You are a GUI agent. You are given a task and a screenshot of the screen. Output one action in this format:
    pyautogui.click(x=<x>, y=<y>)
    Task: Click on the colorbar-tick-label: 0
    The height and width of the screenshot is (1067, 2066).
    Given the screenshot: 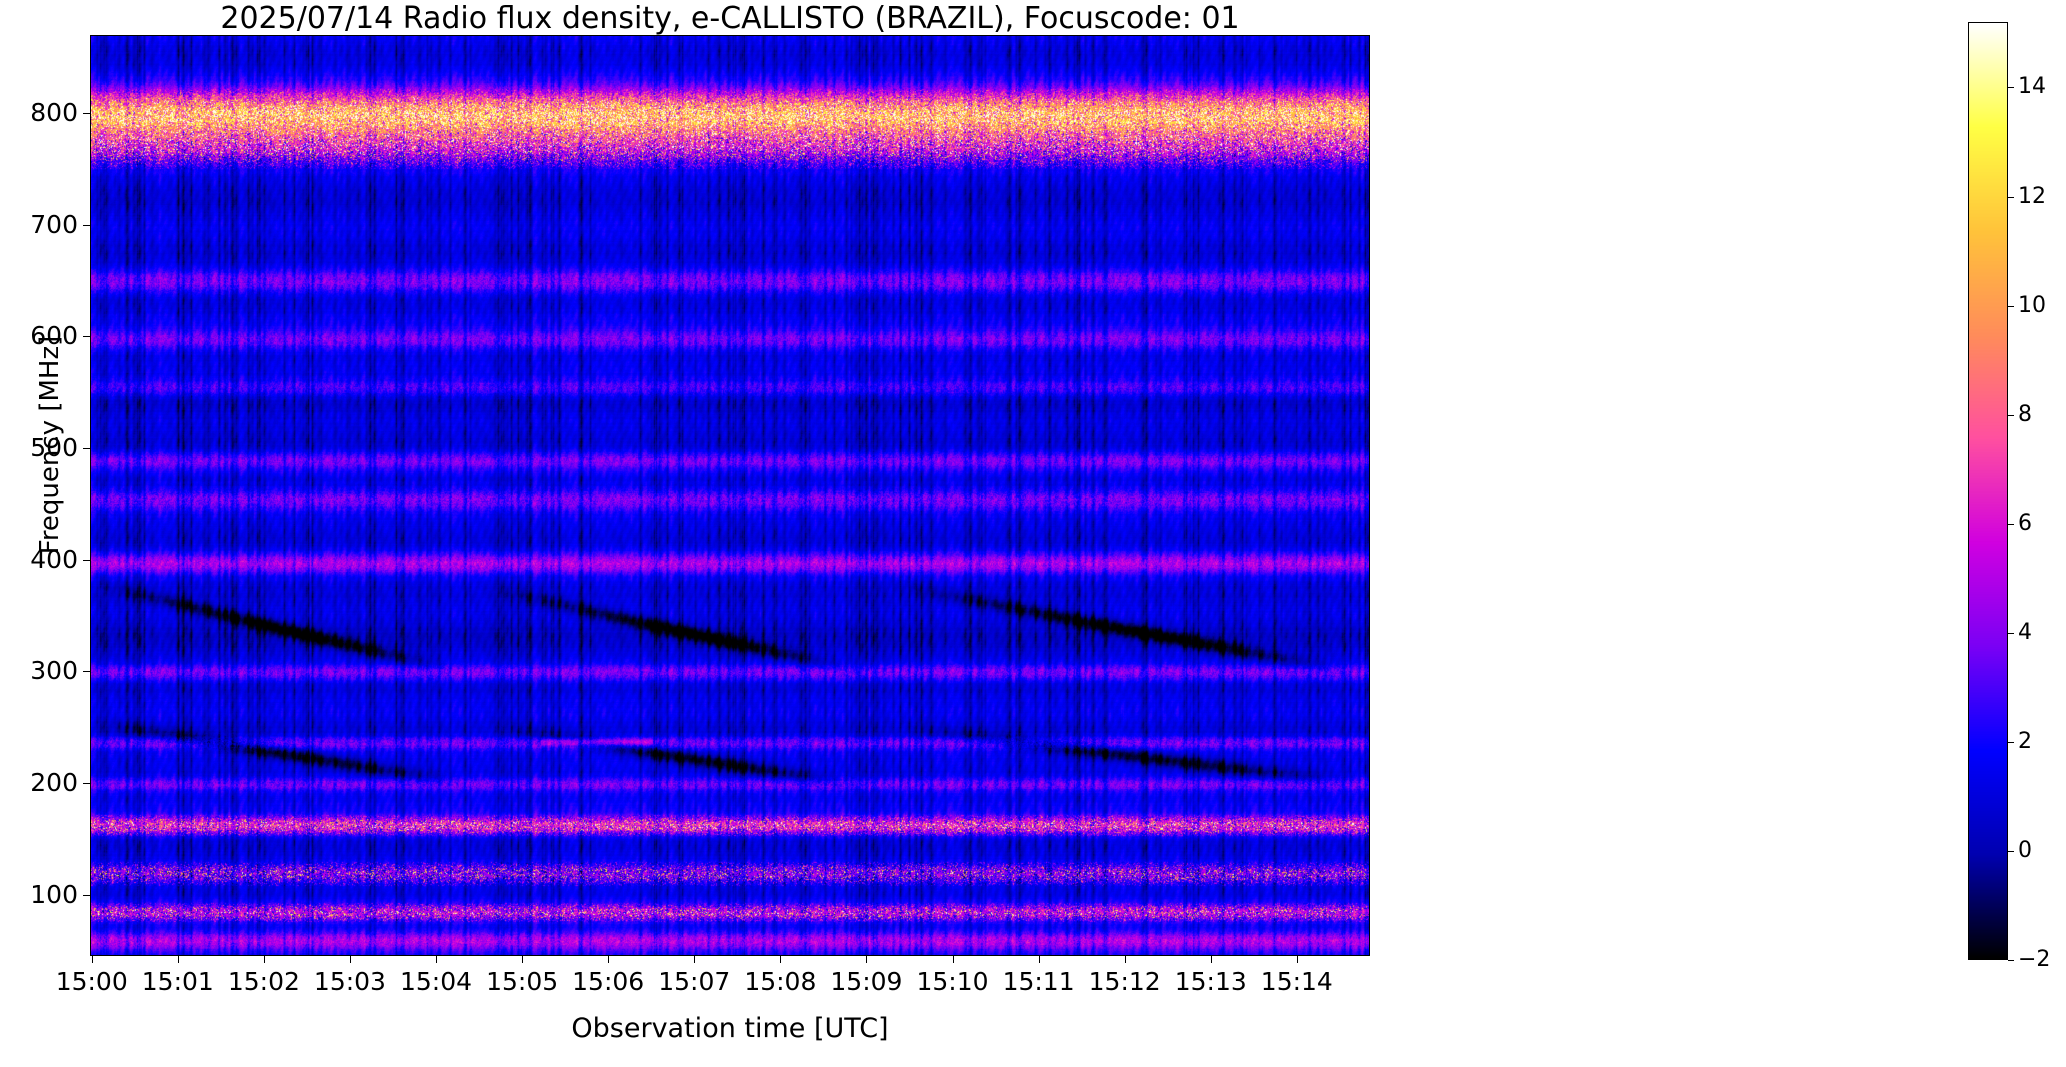 What is the action you would take?
    pyautogui.click(x=2025, y=850)
    